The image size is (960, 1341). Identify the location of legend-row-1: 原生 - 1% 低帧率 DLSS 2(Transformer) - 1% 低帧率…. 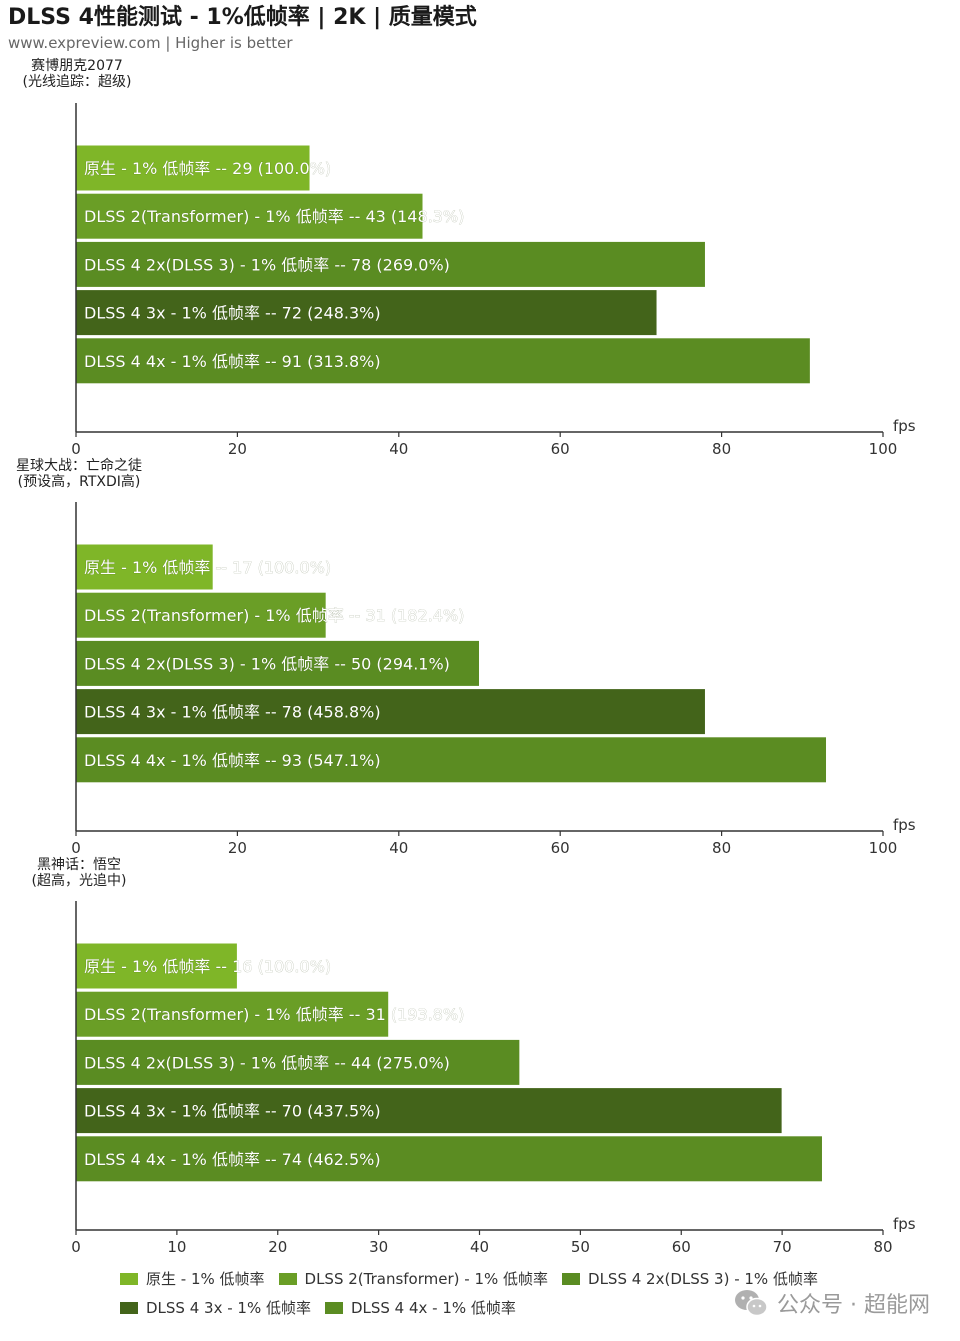
(500, 1278).